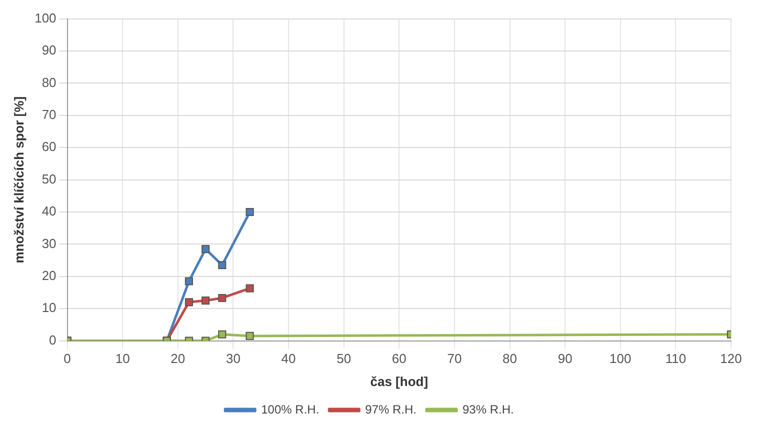 This screenshot has width=757, height=434. I want to click on x-tick-label: 60, so click(399, 358).